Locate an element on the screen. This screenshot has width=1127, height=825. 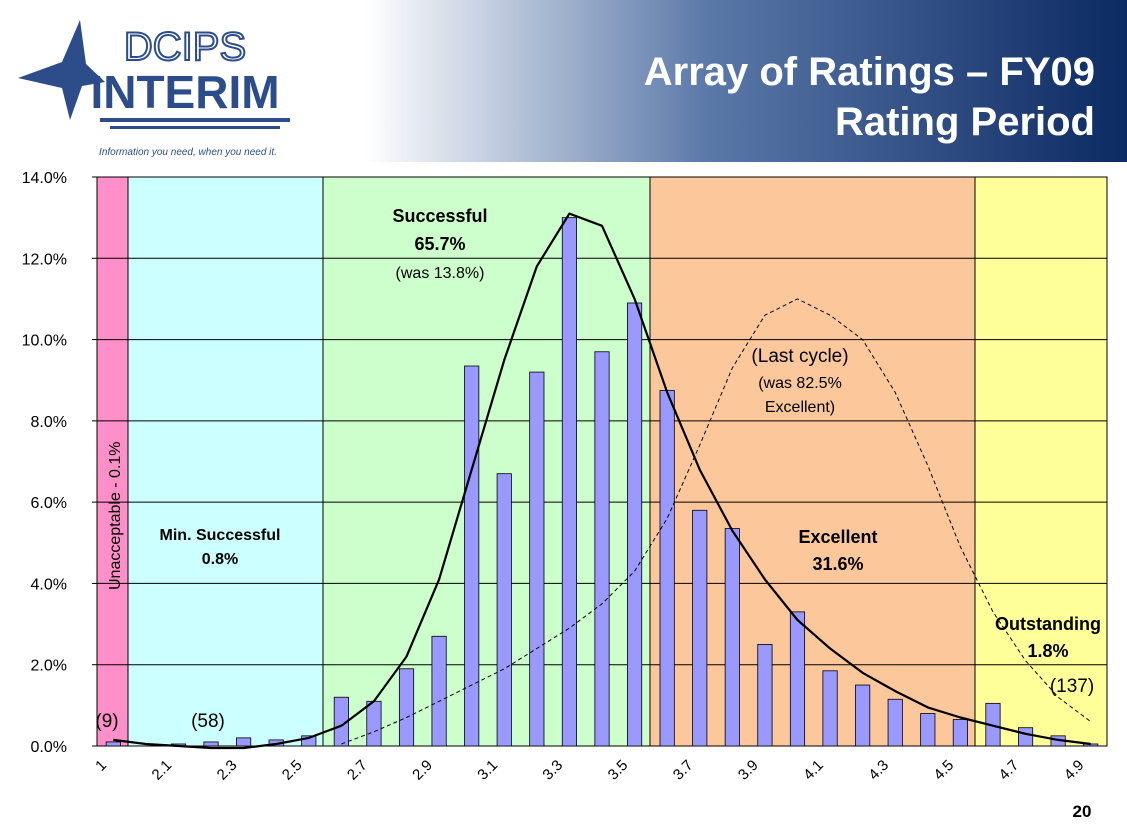
x-tick-label: 4.1 is located at coordinates (813, 770).